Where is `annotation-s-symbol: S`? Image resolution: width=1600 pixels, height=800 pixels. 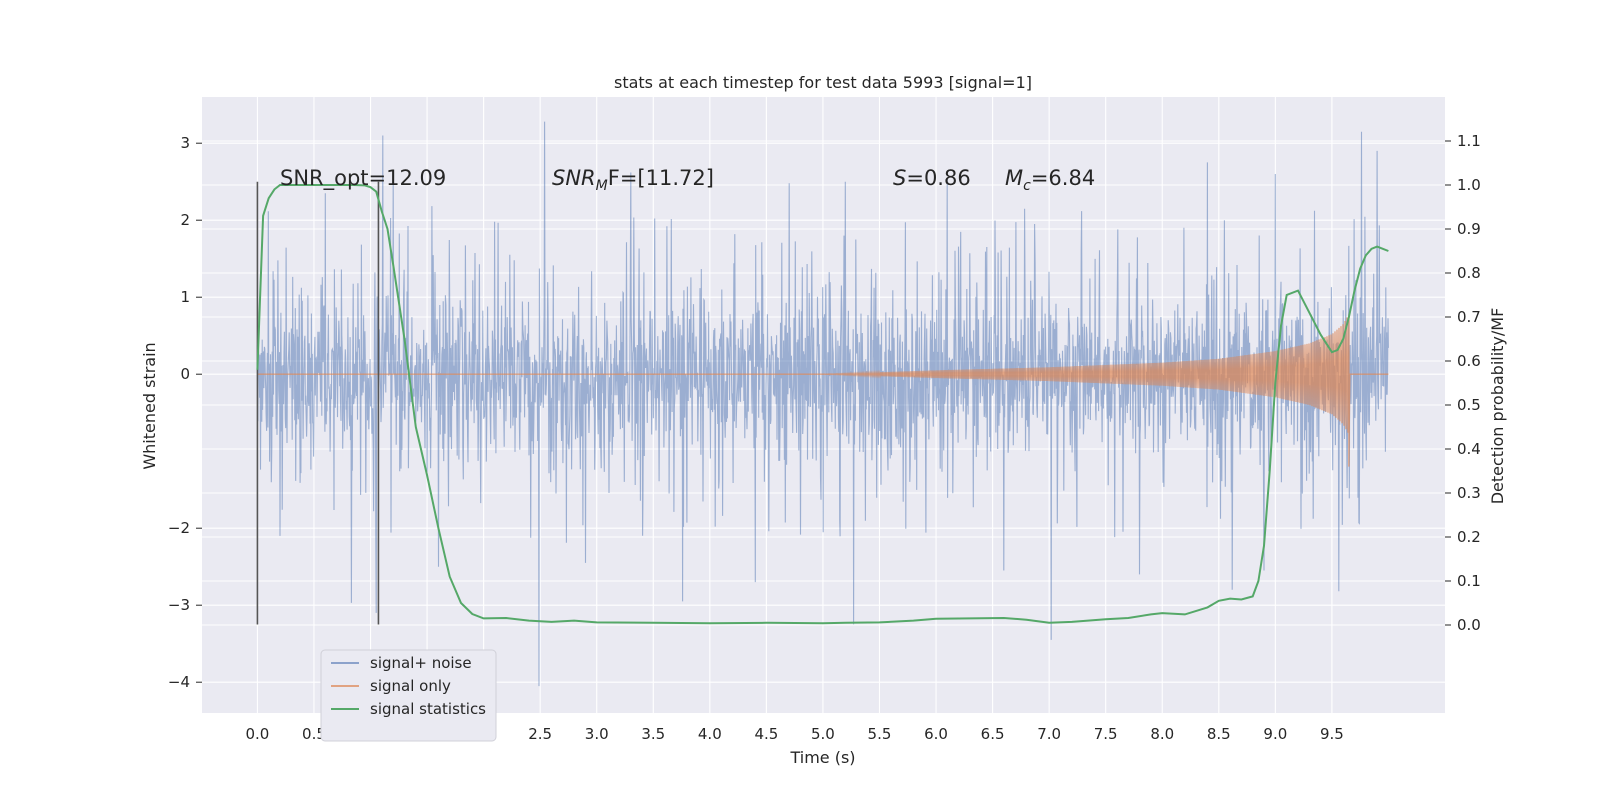 annotation-s-symbol: S is located at coordinates (899, 178).